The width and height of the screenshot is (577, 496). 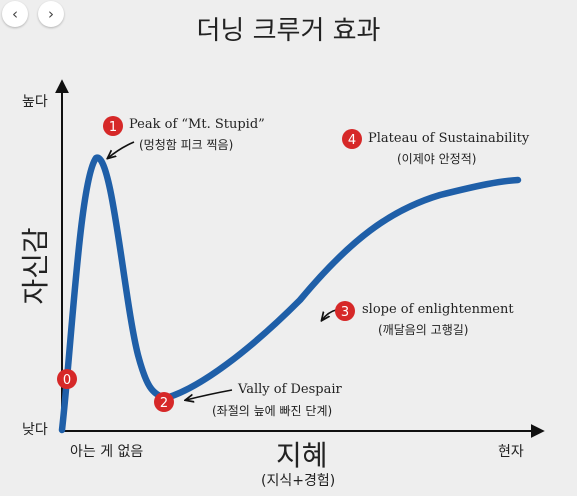 I want to click on svg-text: 0, so click(x=67, y=380).